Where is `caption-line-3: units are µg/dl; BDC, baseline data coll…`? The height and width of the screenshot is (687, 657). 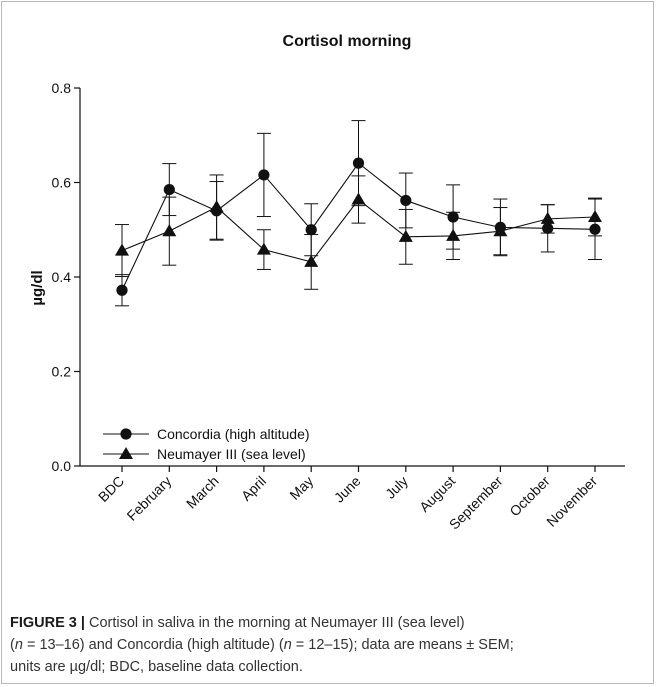 caption-line-3: units are µg/dl; BDC, baseline data coll… is located at coordinates (156, 667).